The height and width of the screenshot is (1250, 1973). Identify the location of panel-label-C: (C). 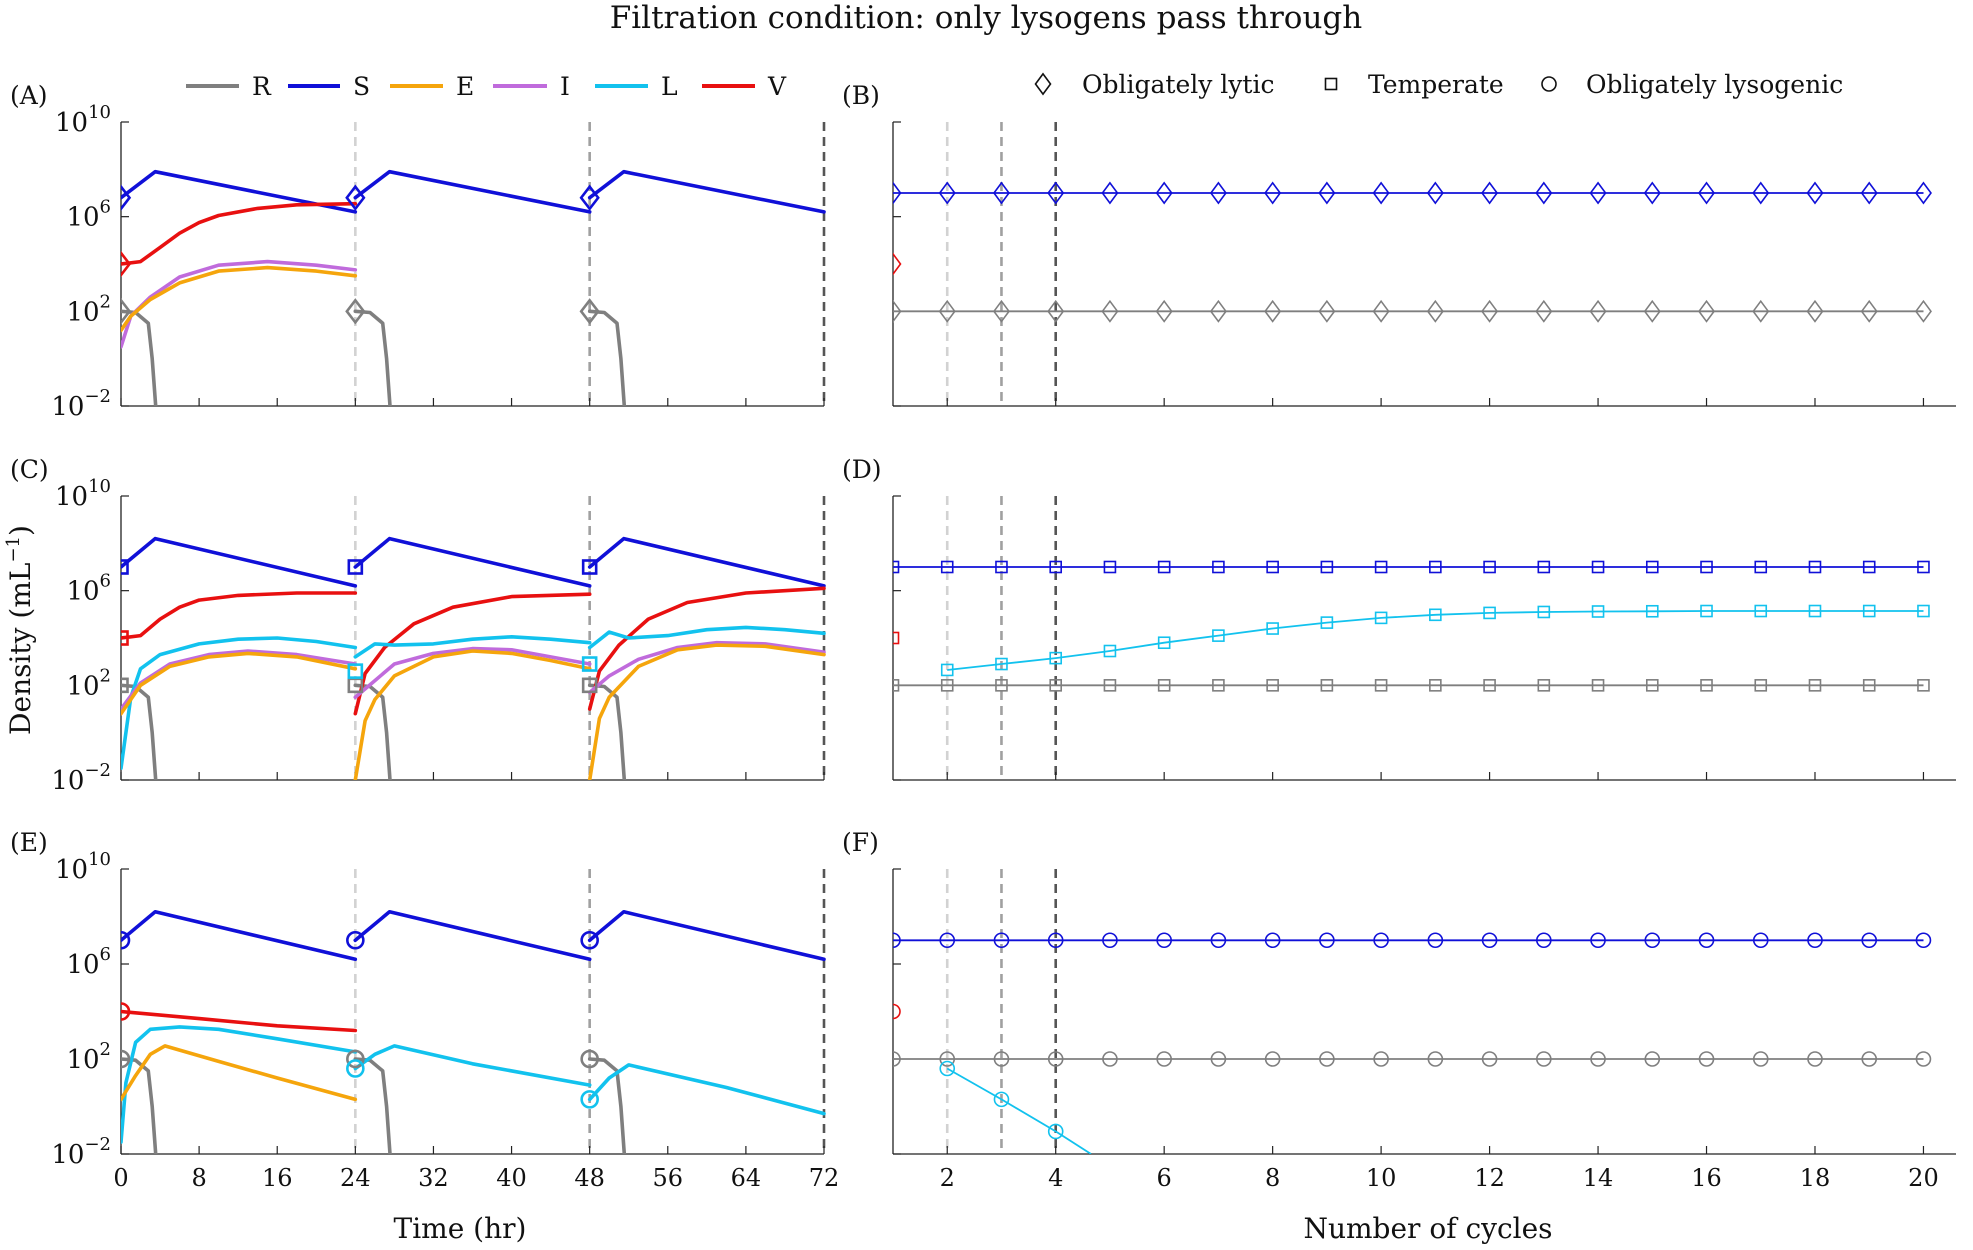
(29, 469).